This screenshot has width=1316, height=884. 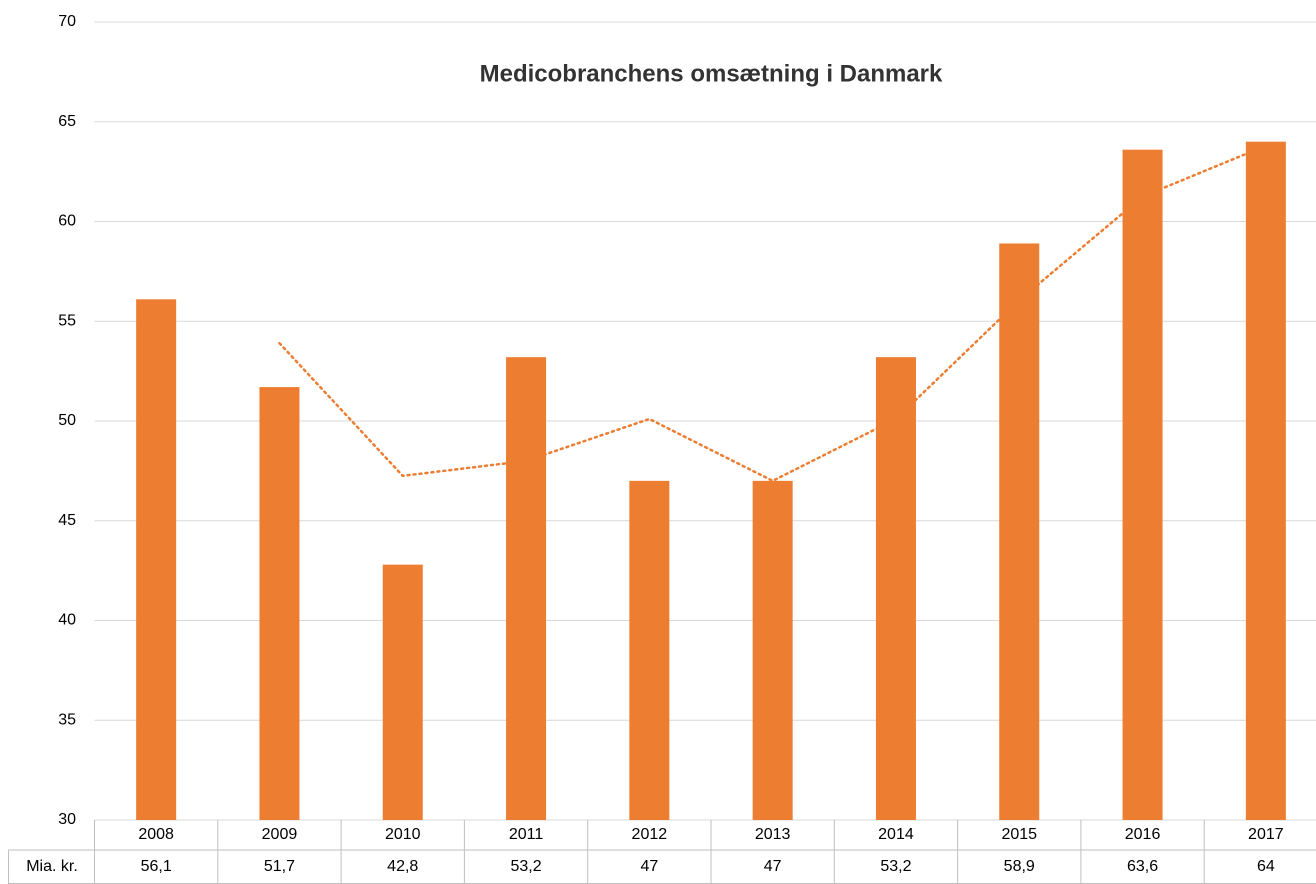 I want to click on data-label: 64, so click(x=1266, y=866).